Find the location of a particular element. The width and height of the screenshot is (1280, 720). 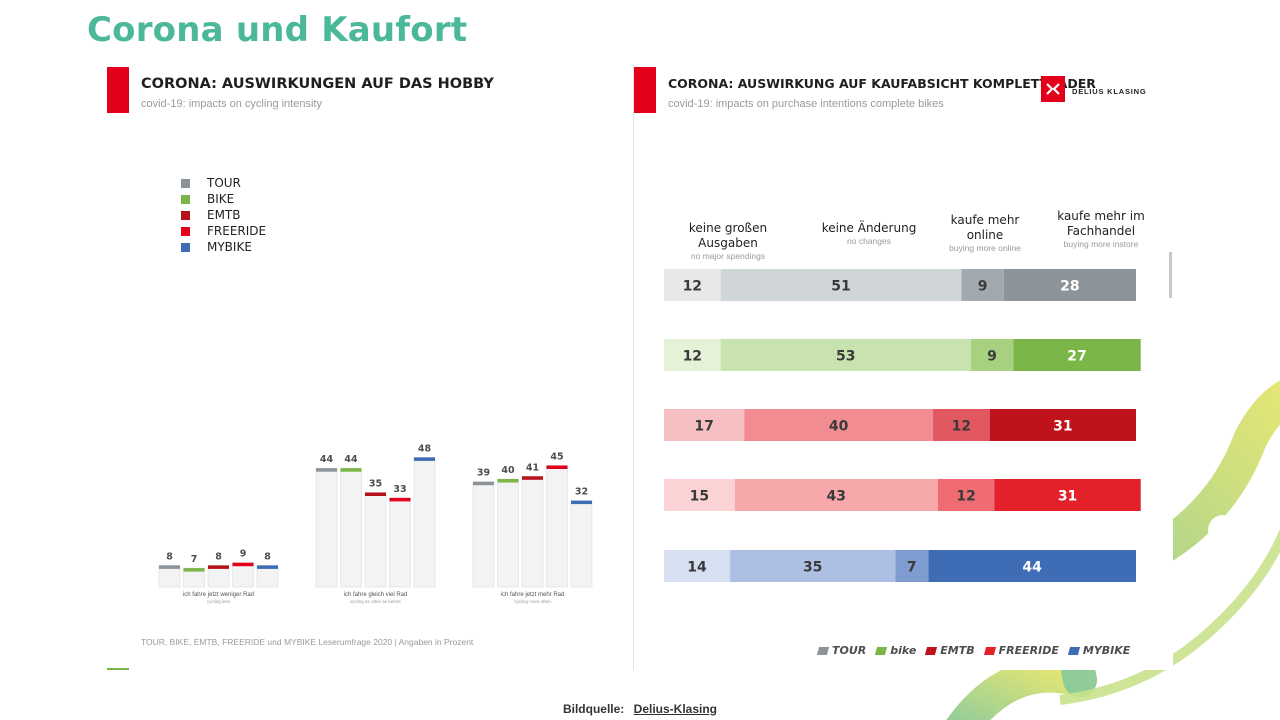

column-label: kaufe mehr im Fachhandel is located at coordinates (1101, 223).